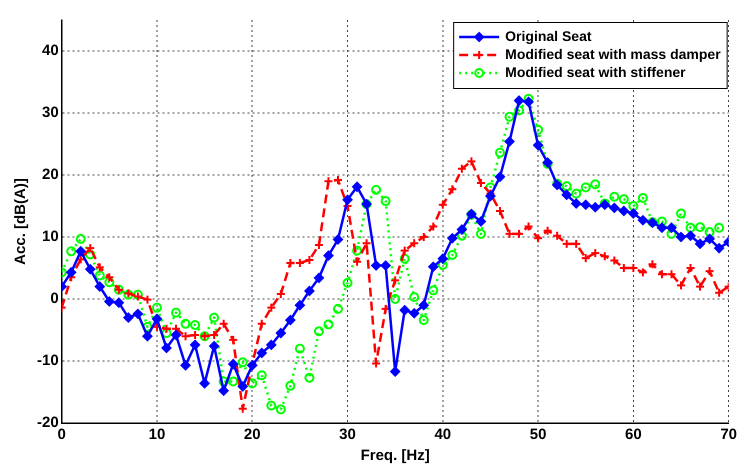 The height and width of the screenshot is (473, 748). What do you see at coordinates (47, 423) in the screenshot?
I see `y-tick-label: -20` at bounding box center [47, 423].